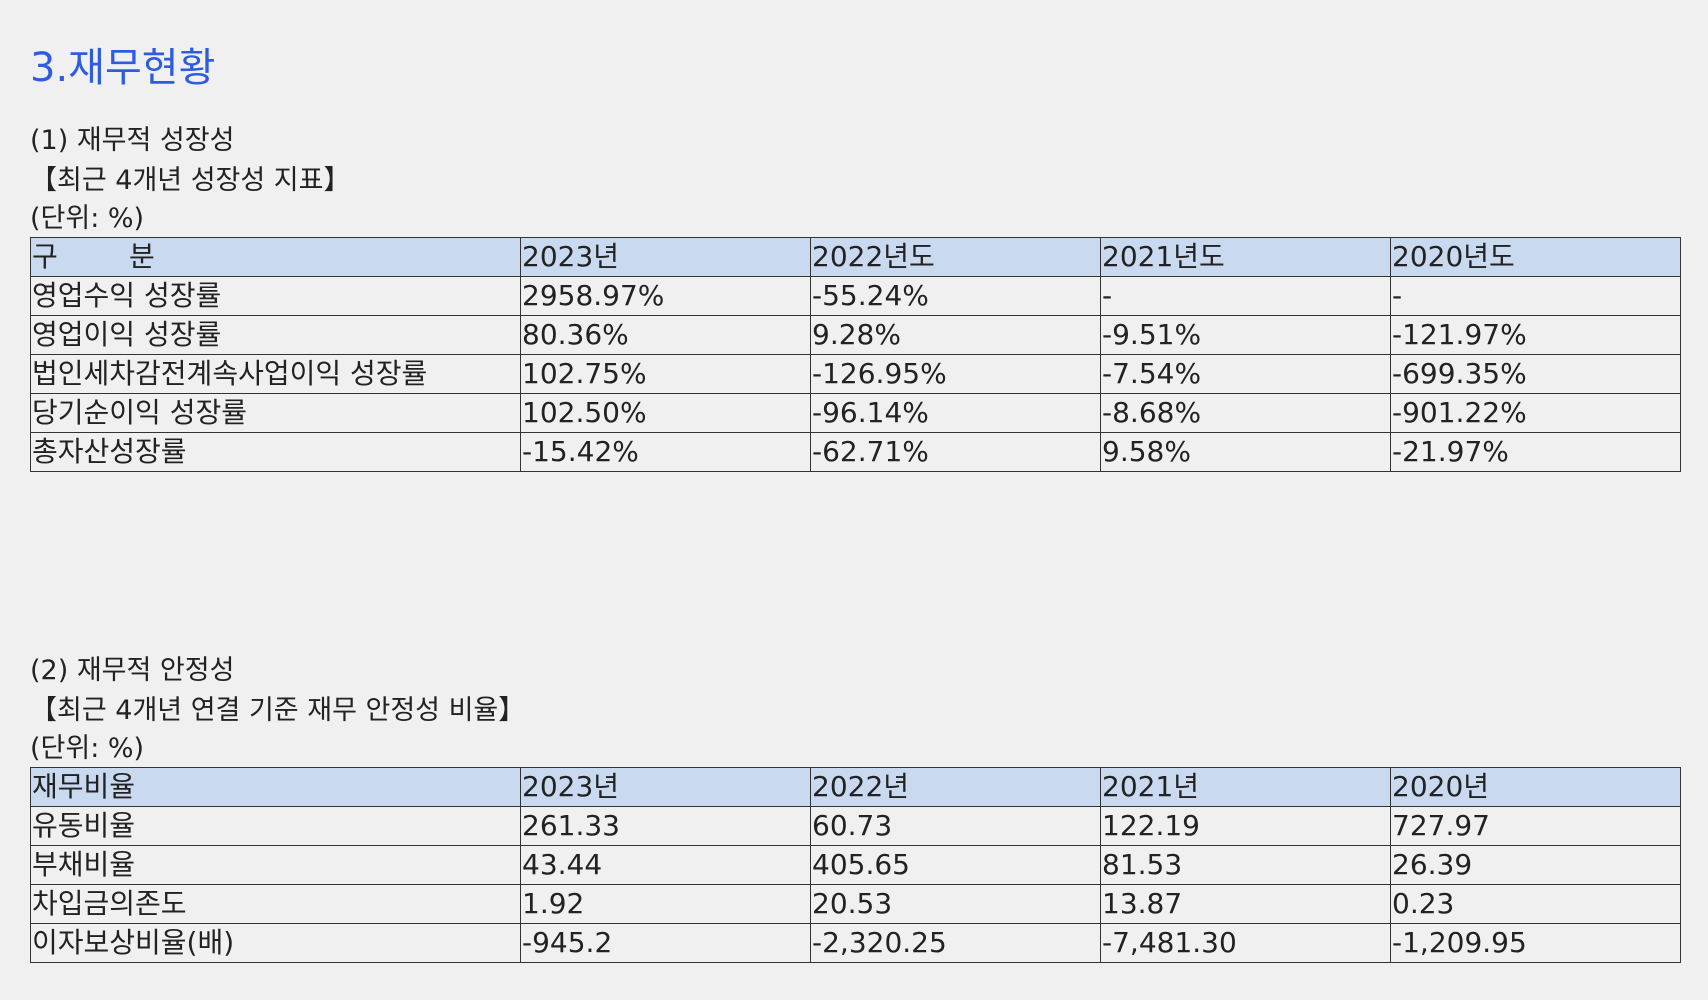 The image size is (1708, 1000). I want to click on table-cell: 43.44, so click(665, 865).